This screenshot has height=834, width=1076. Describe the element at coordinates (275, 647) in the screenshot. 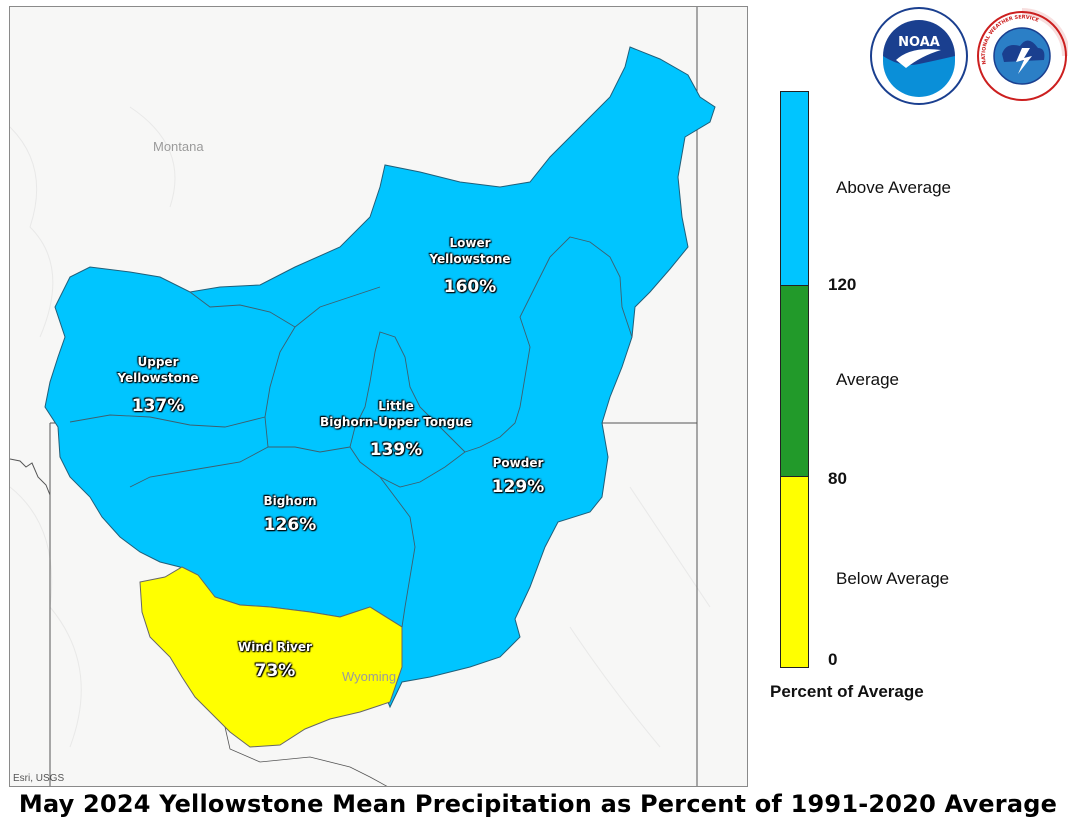

I see `basin-name-wind-river: Wind River` at that location.